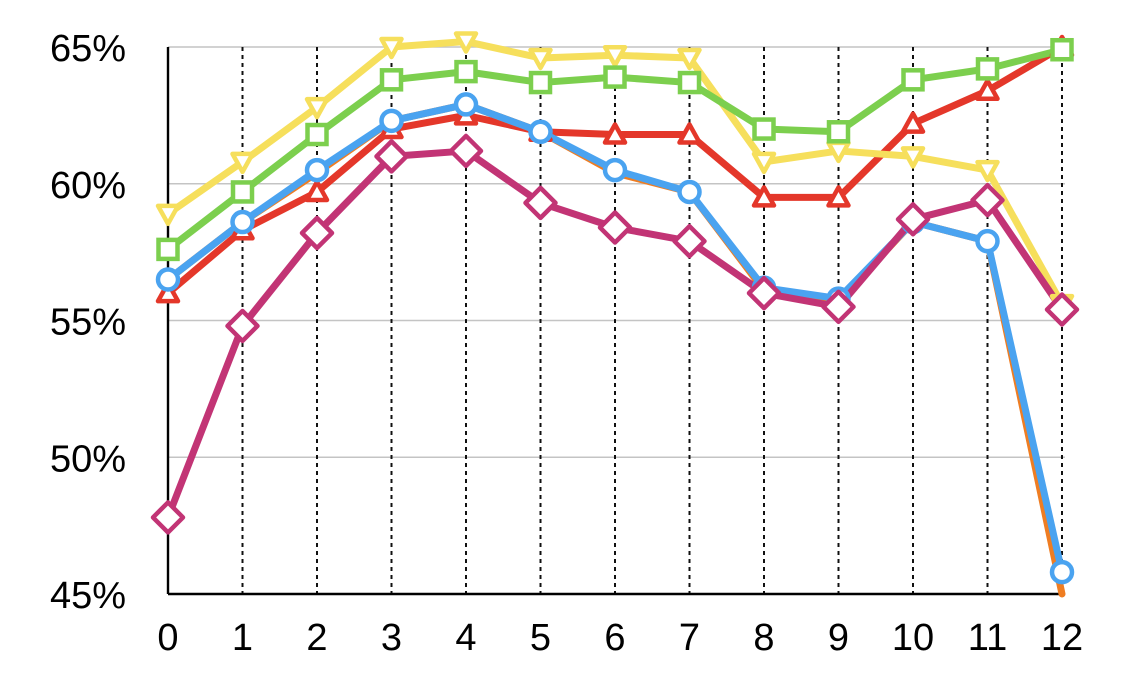 This screenshot has height=682, width=1130. I want to click on y-tick-labels: 45% 50% 55% 60% 65%, so click(88, 322).